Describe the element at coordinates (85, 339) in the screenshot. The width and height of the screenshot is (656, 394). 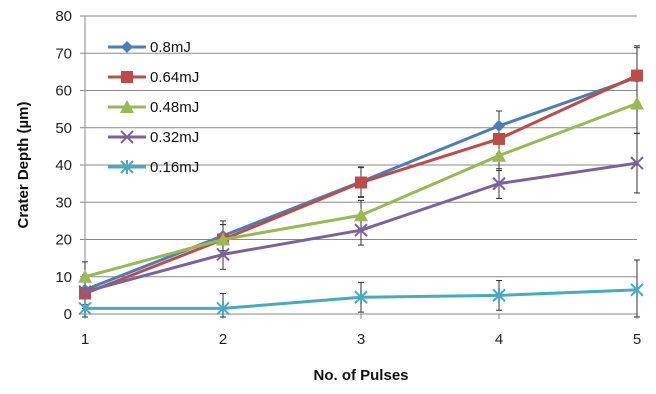
I see `x-tick-label-0: 1` at that location.